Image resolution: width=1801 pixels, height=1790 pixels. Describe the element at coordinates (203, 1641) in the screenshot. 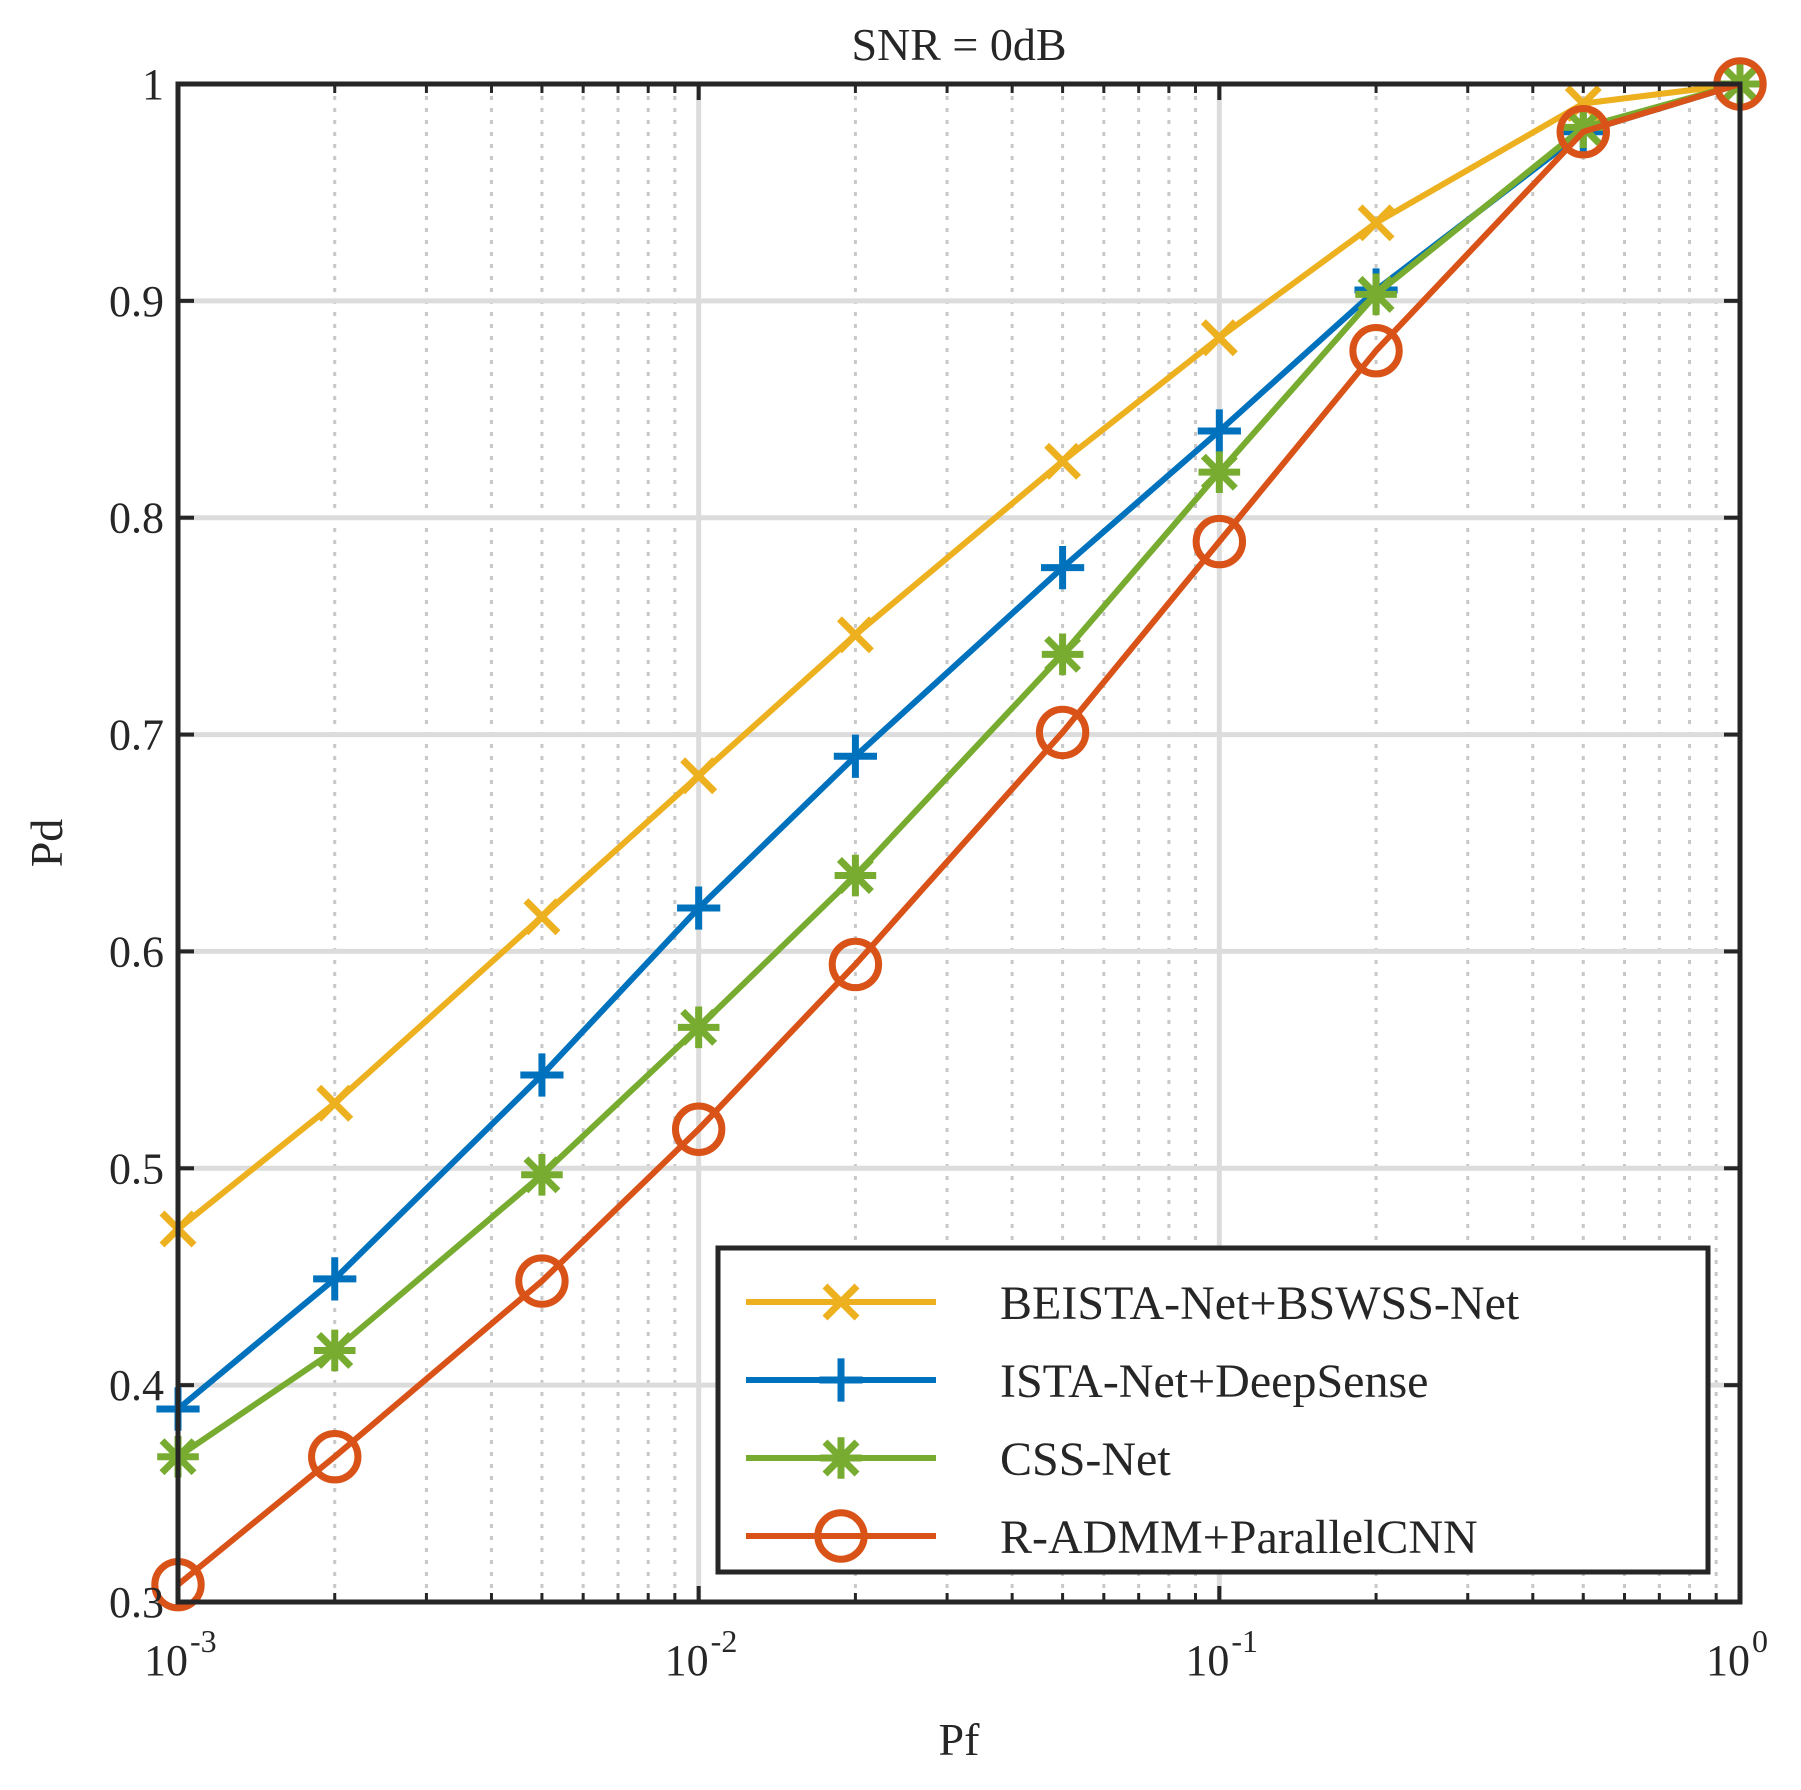

I see `x-tick-exponent: -3` at that location.